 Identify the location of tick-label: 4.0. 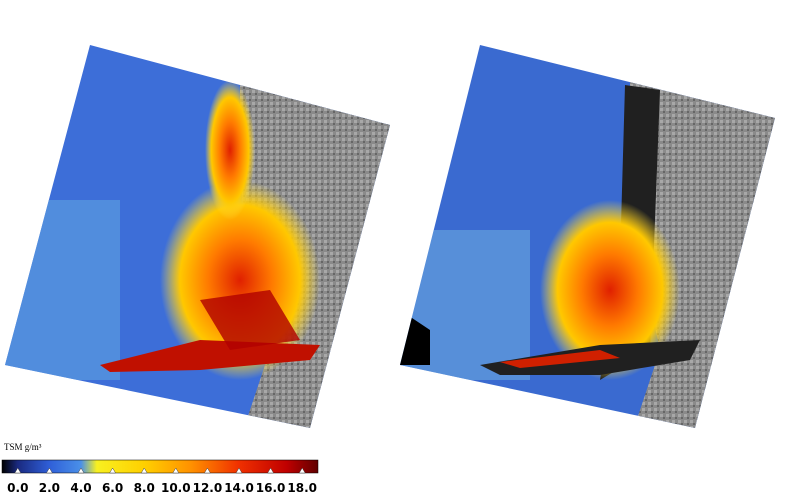
(80, 488).